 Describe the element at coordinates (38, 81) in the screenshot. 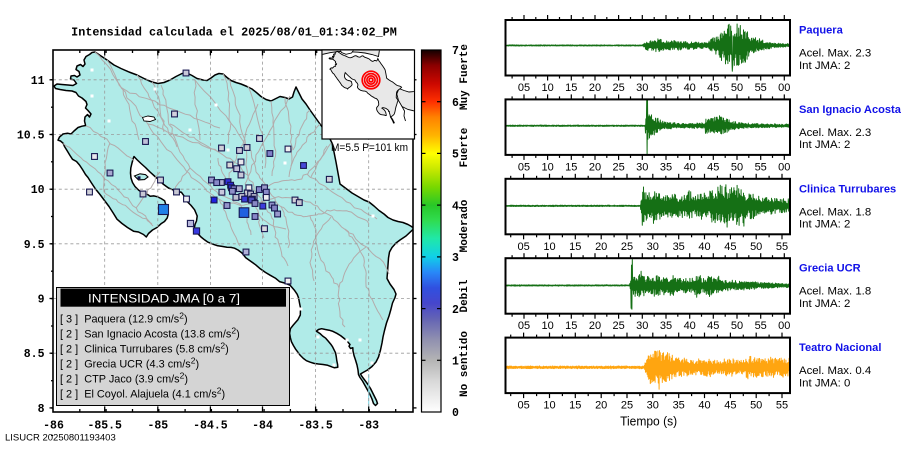

I see `svg-text: 11` at that location.